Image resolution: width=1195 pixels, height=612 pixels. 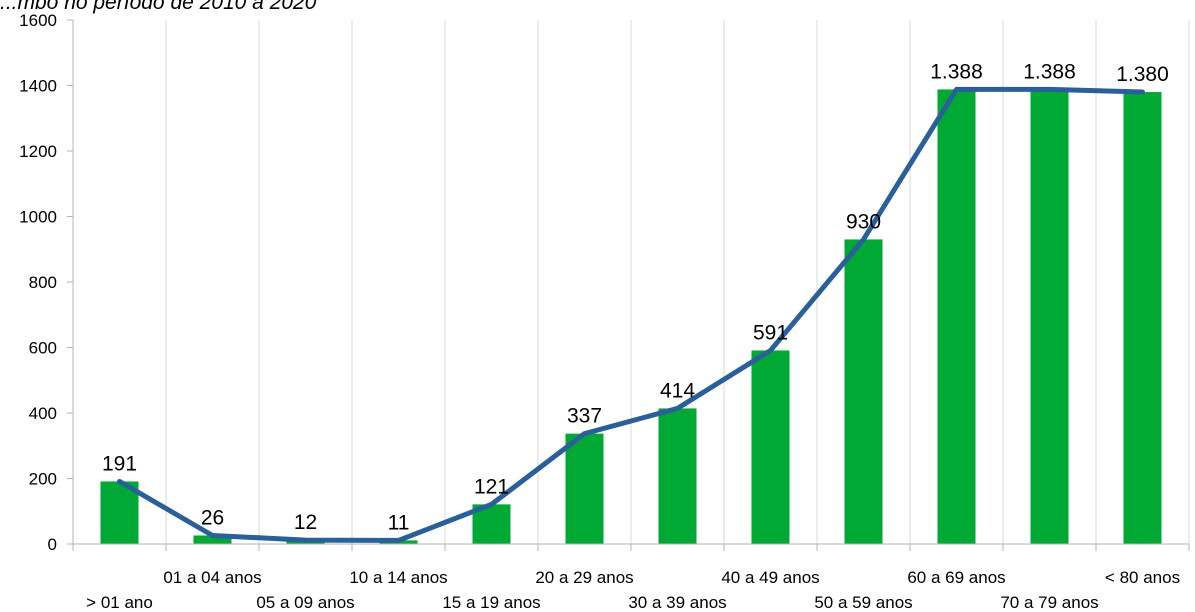 I want to click on data-label: 337, so click(x=584, y=416).